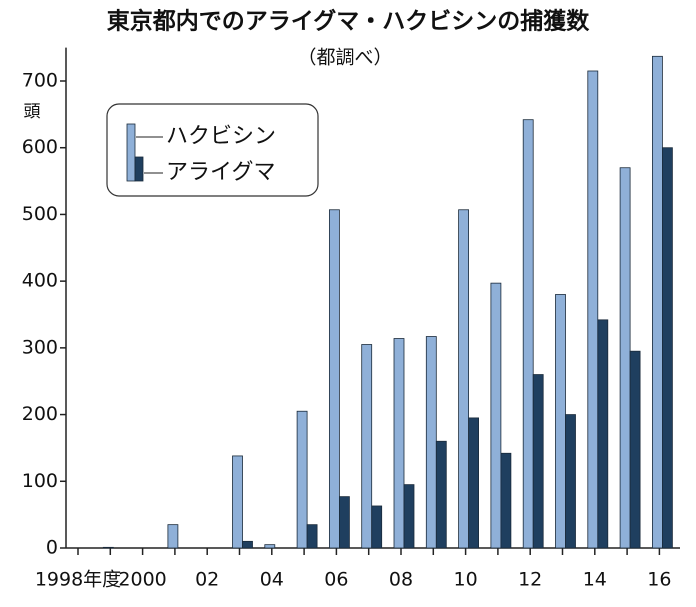 The image size is (696, 607). What do you see at coordinates (595, 580) in the screenshot?
I see `x-tick-label: 14` at bounding box center [595, 580].